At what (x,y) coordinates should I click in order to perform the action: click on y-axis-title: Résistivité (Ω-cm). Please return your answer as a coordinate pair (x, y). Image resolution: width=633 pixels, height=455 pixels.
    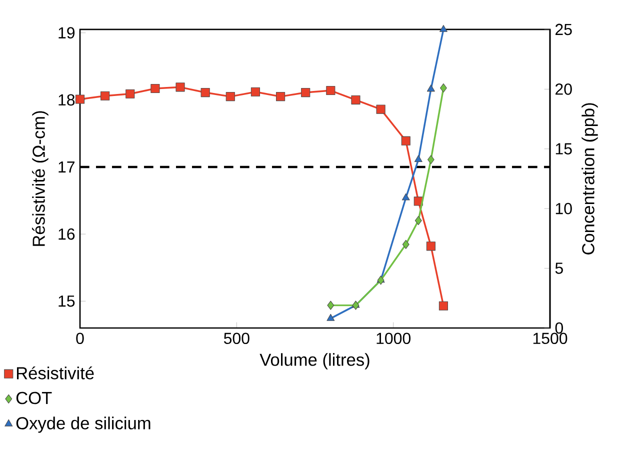
    Looking at the image, I should click on (40, 178).